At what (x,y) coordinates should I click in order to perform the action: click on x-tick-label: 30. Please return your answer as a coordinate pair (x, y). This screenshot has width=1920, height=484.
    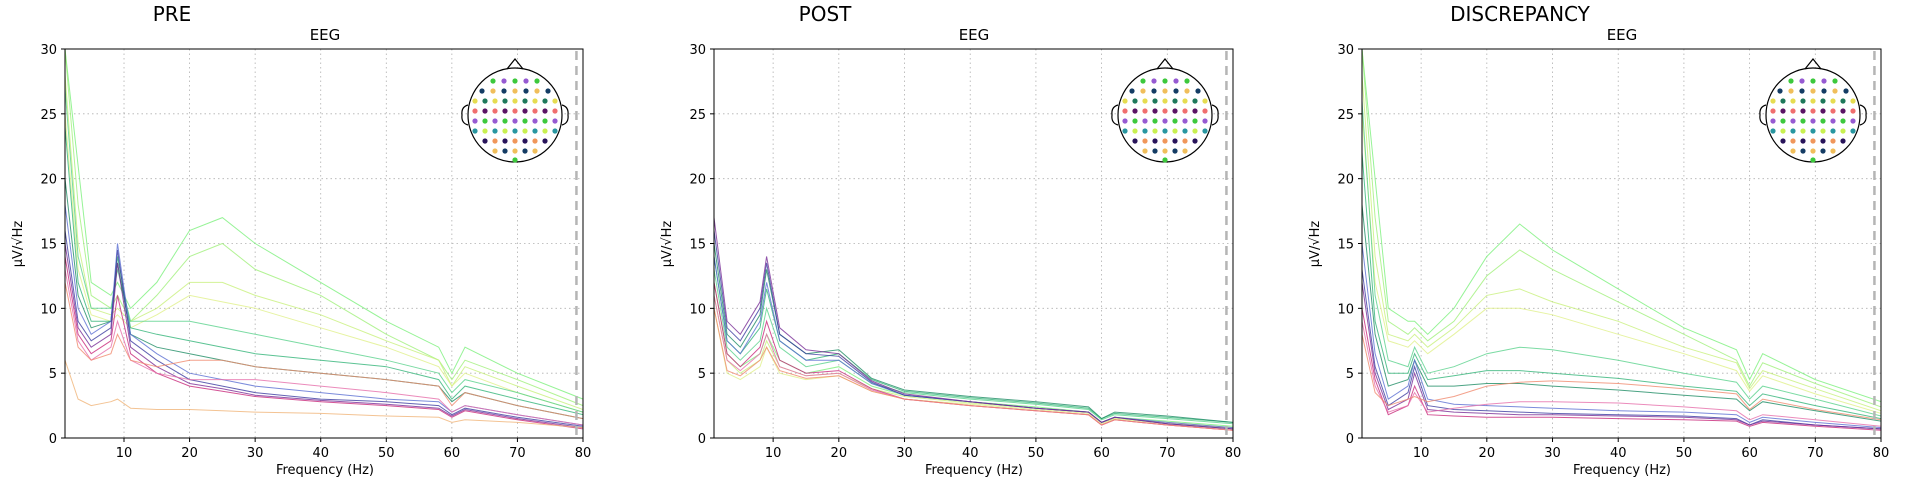
    Looking at the image, I should click on (904, 453).